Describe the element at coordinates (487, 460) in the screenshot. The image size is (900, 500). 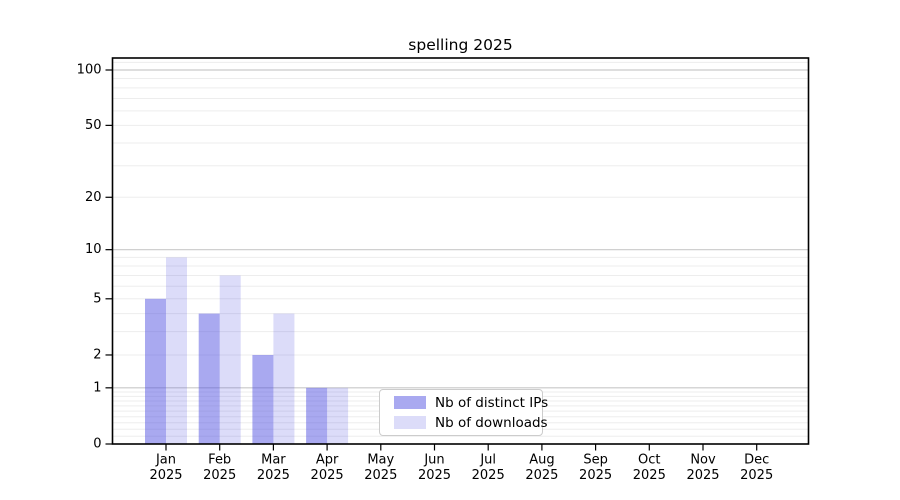
I see `x-tick-month-label: Jul` at that location.